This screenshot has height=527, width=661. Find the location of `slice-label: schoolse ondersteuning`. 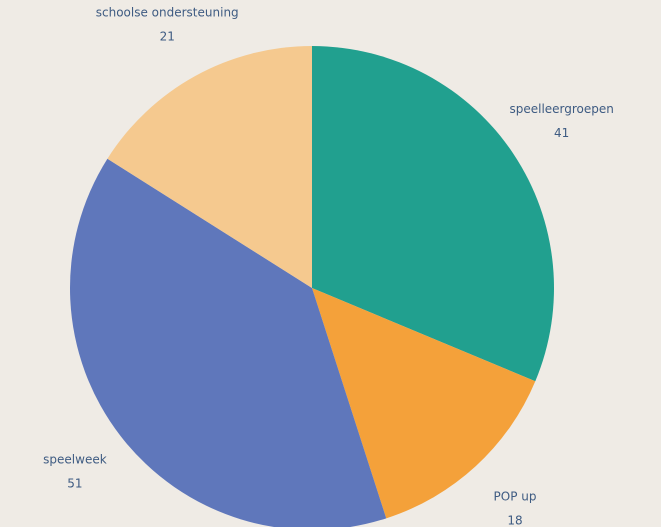

slice-label: schoolse ondersteuning is located at coordinates (167, 13).